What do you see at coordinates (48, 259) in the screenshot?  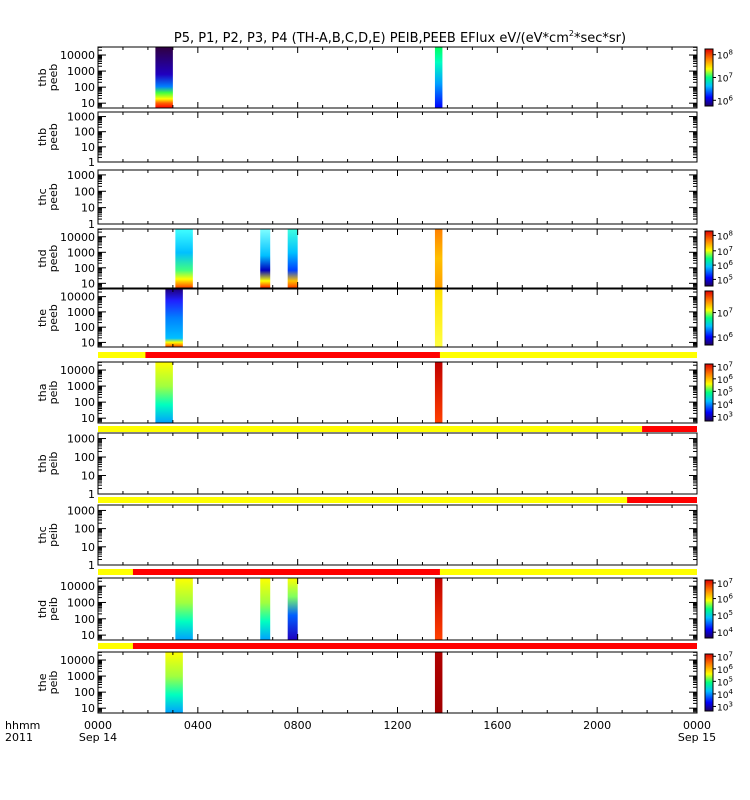 I see `y-axis-label: thdpeeb` at bounding box center [48, 259].